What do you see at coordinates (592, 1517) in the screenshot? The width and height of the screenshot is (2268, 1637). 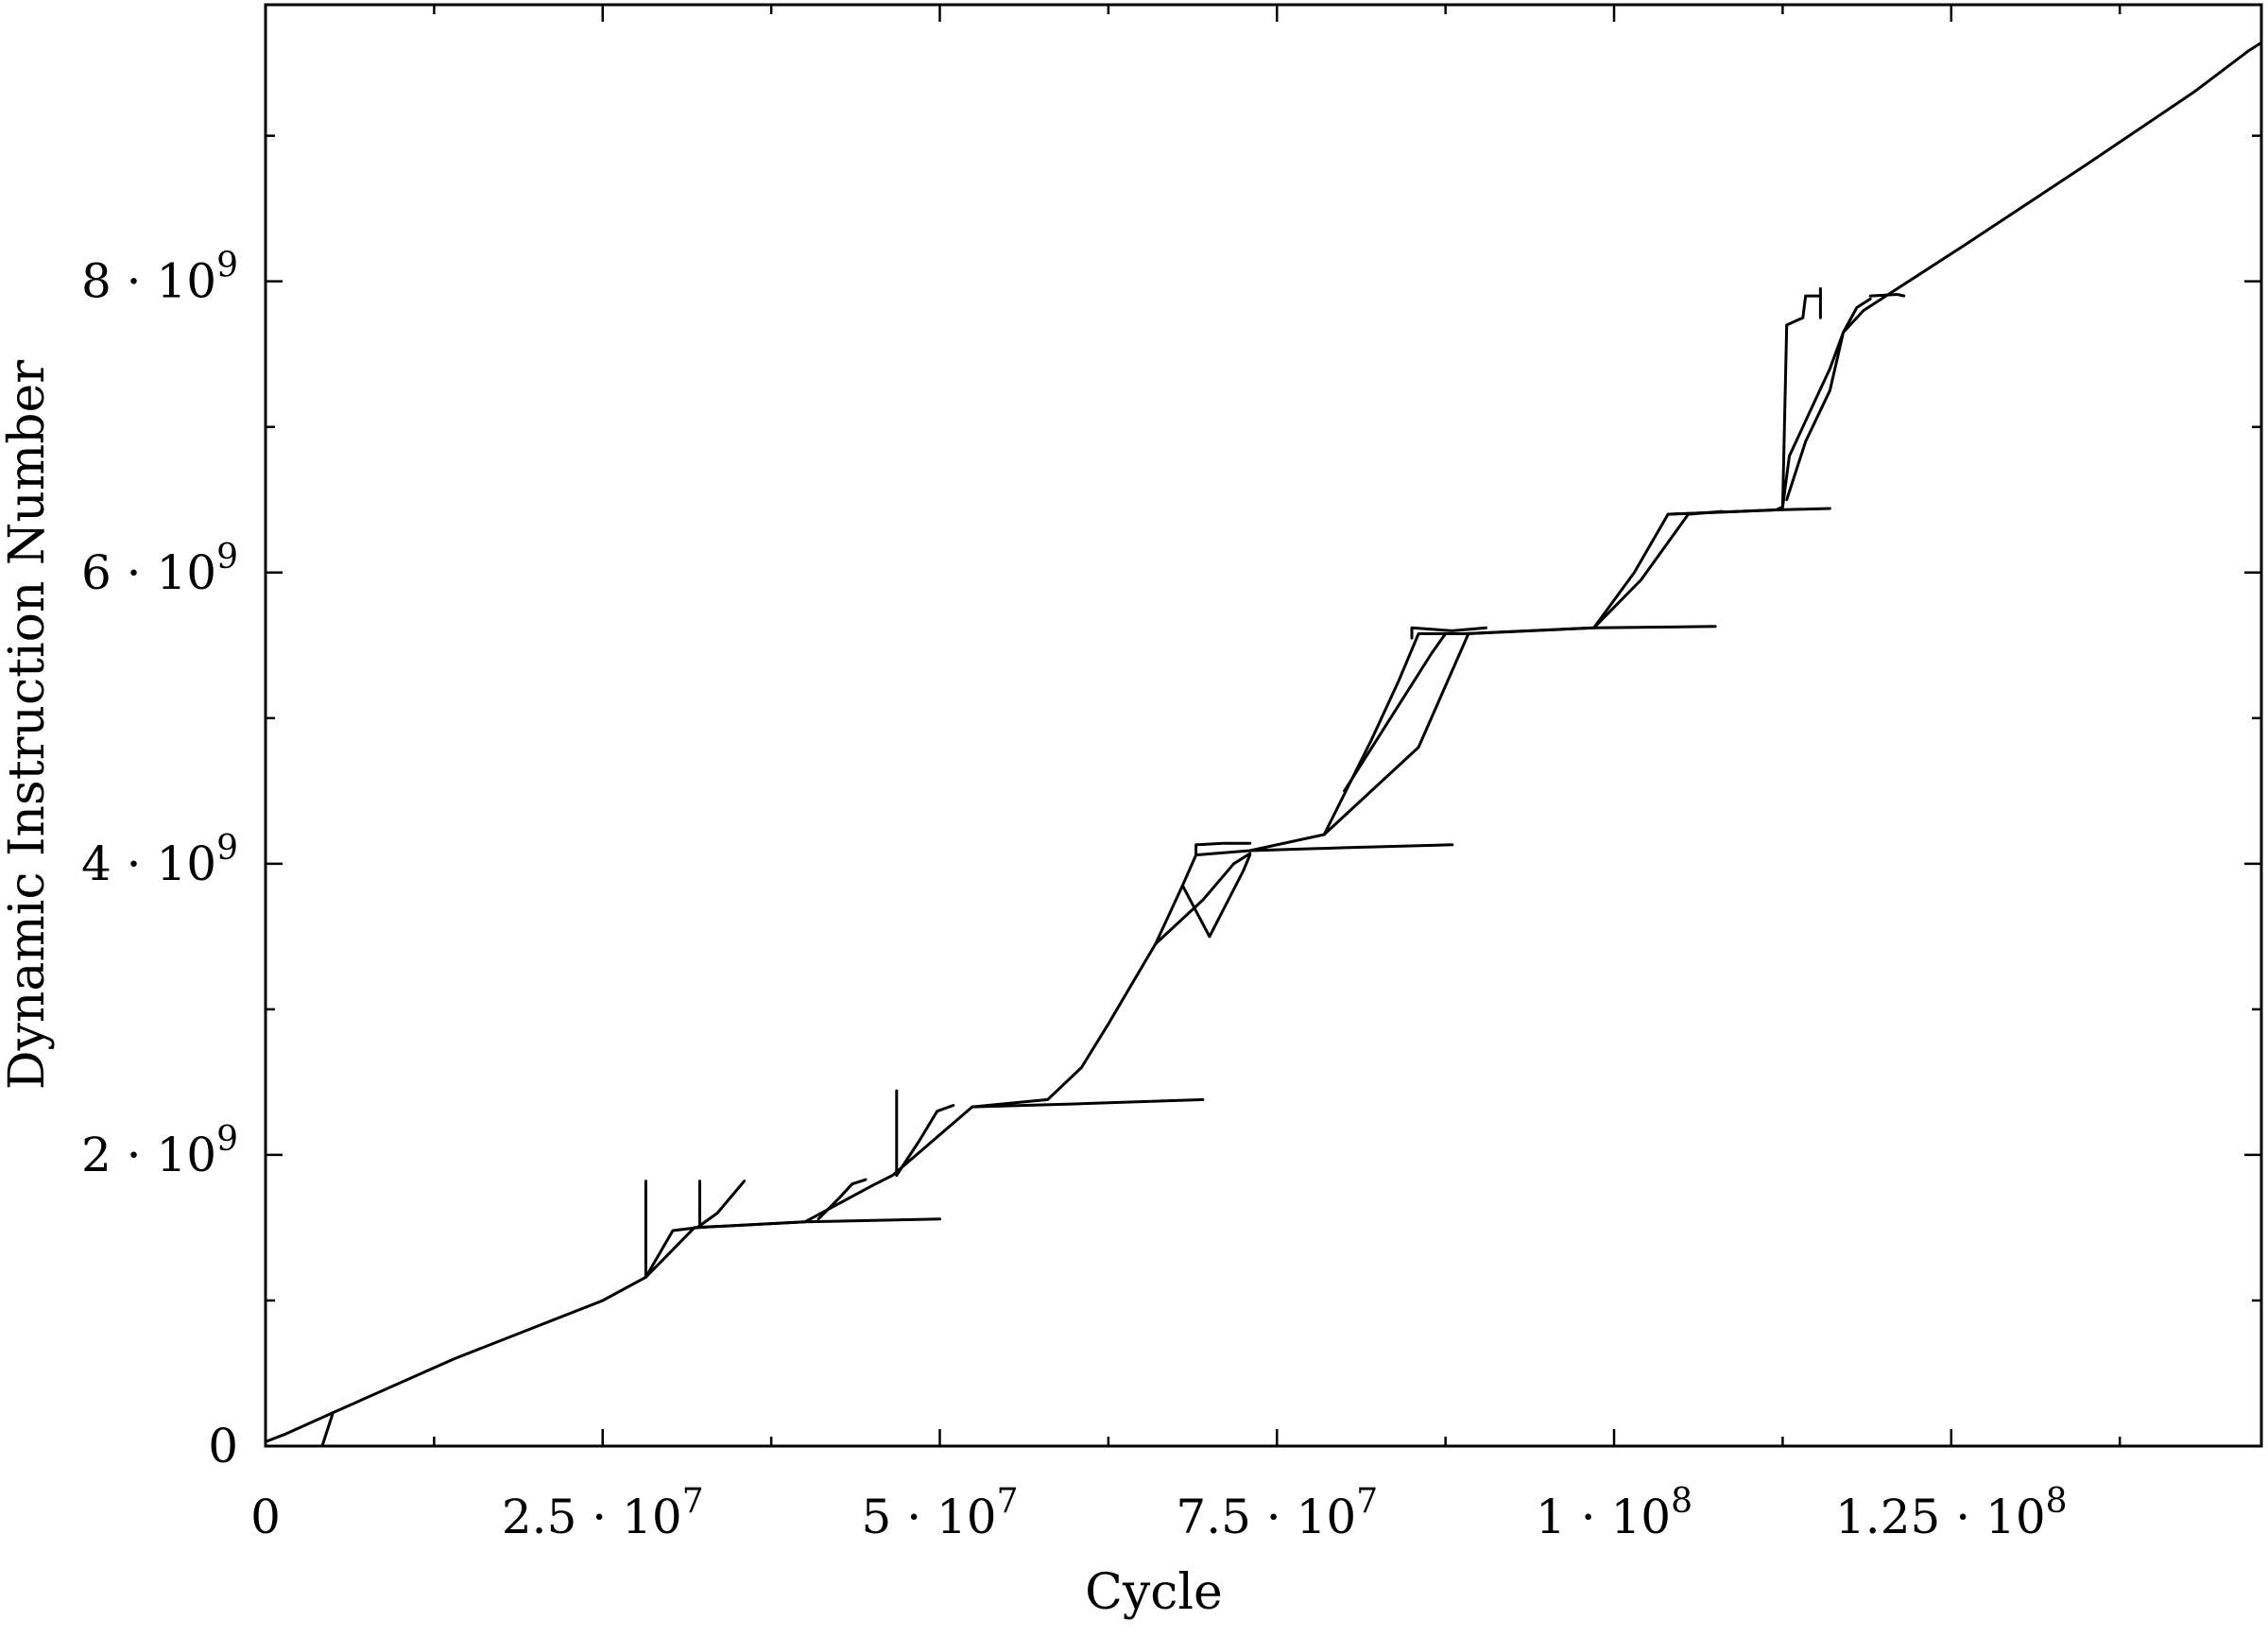 I see `x-tick-label-mantissa: 2.5 · 10` at bounding box center [592, 1517].